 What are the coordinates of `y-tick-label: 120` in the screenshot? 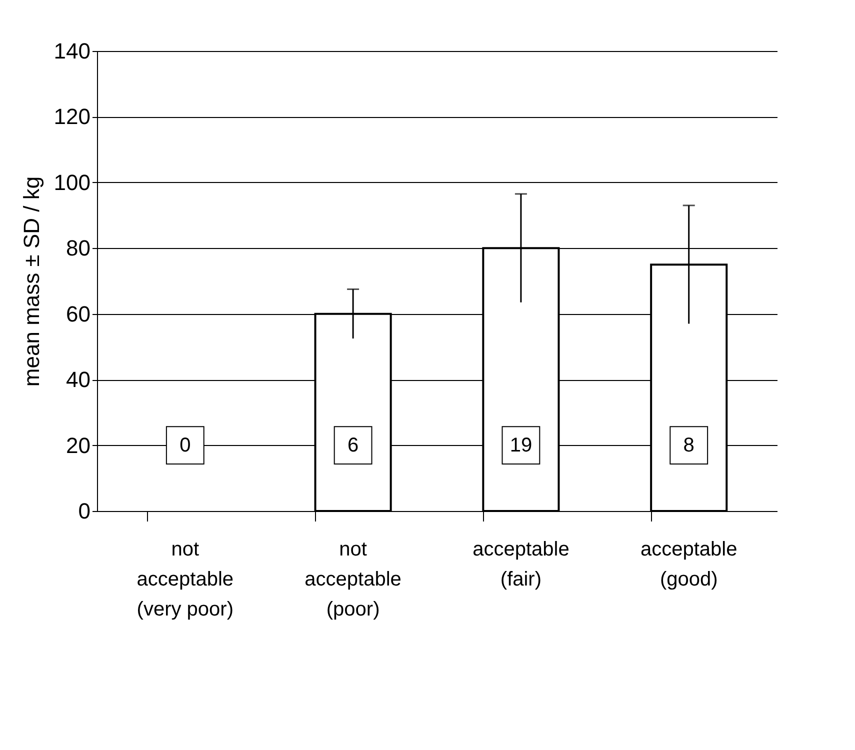 It's located at (72, 117).